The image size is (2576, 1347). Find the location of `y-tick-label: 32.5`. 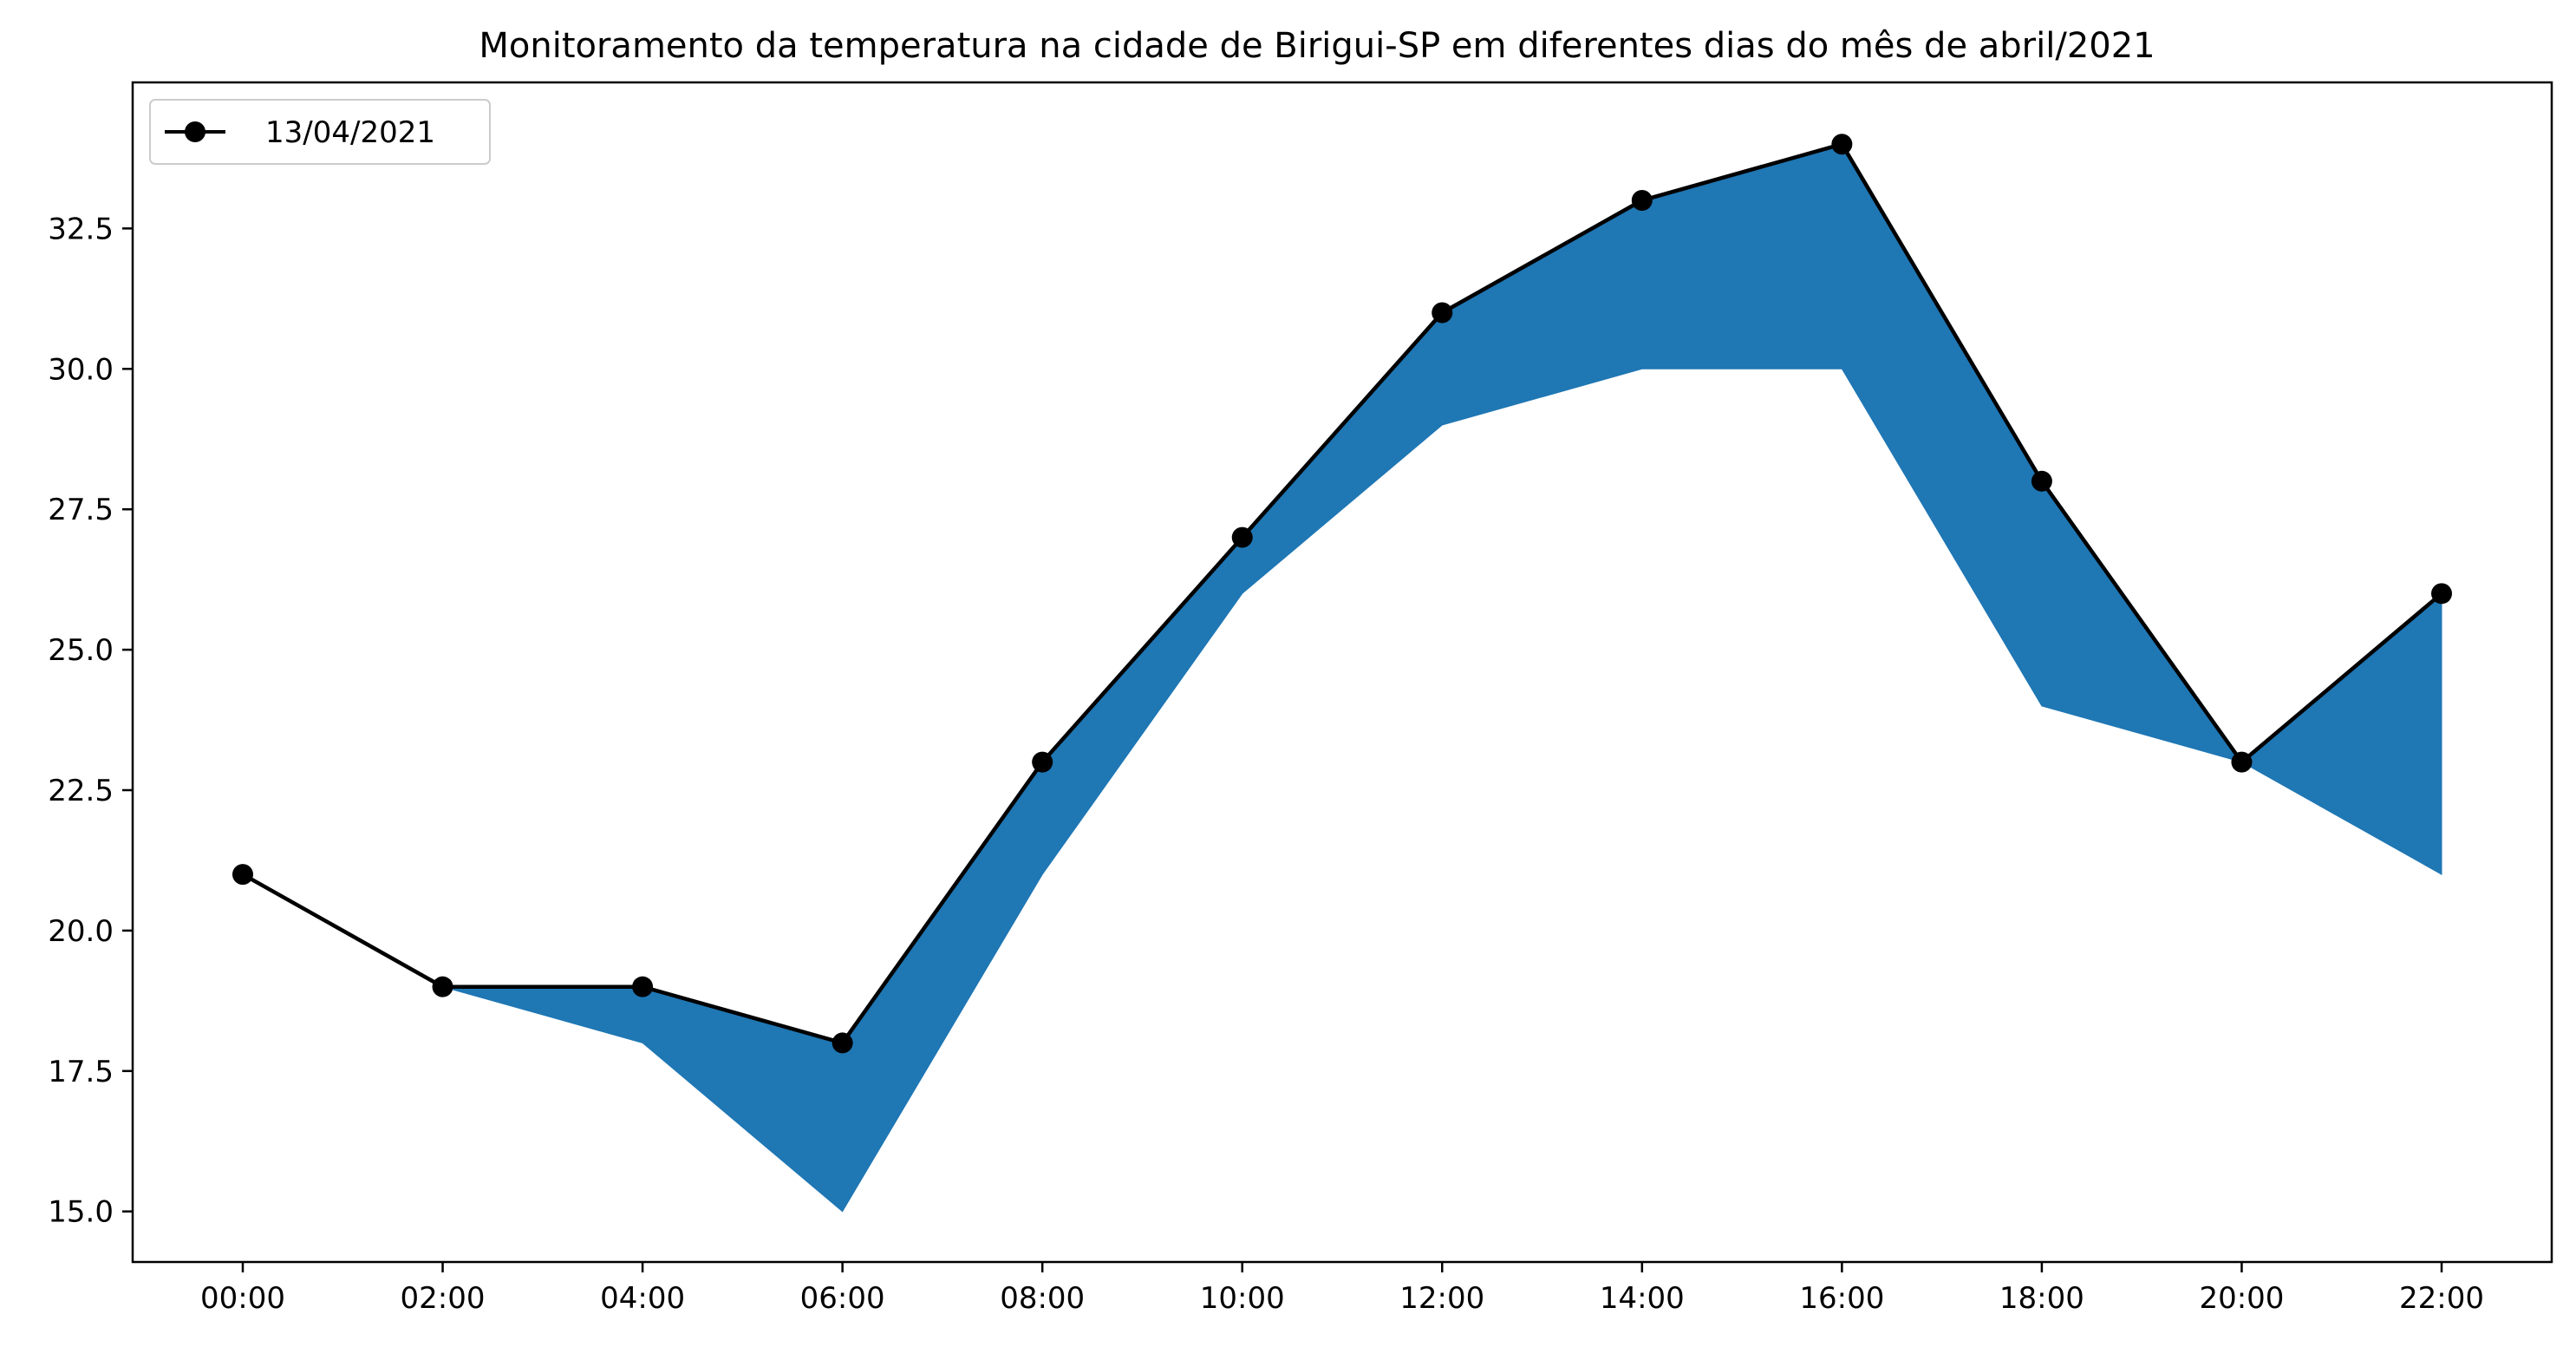

y-tick-label: 32.5 is located at coordinates (81, 229).